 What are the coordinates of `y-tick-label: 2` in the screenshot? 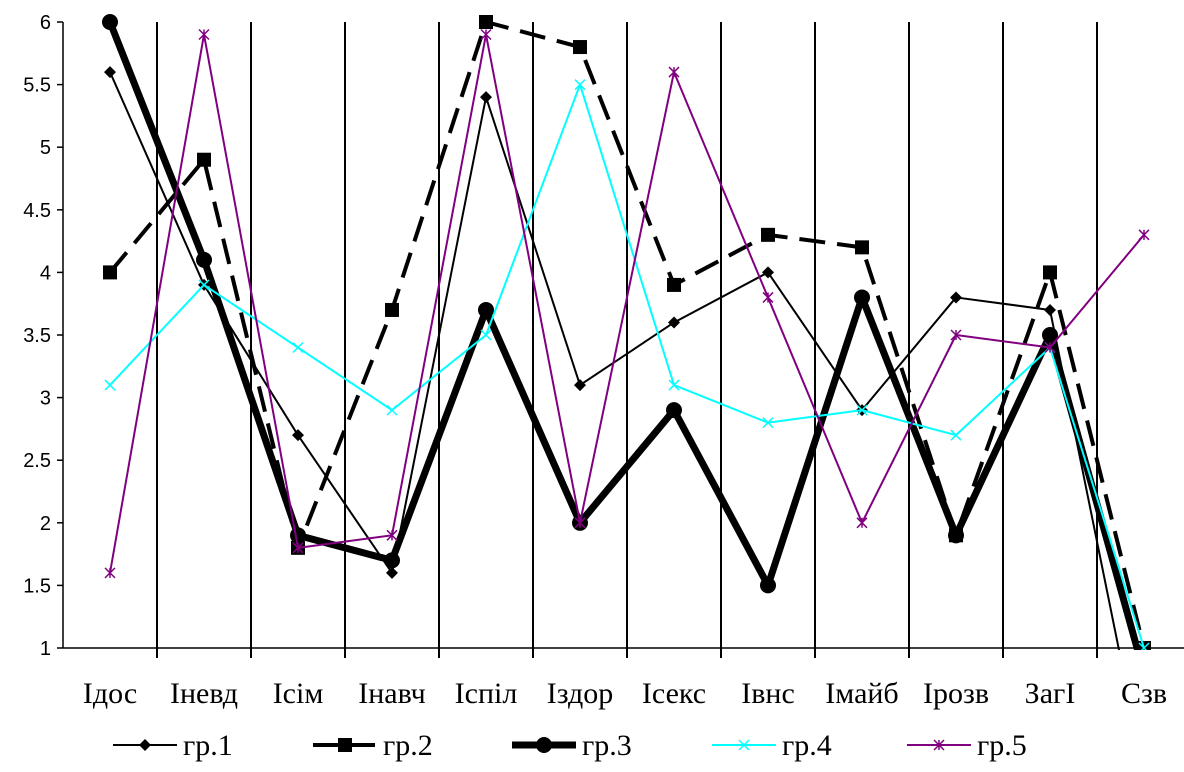 It's located at (45, 524).